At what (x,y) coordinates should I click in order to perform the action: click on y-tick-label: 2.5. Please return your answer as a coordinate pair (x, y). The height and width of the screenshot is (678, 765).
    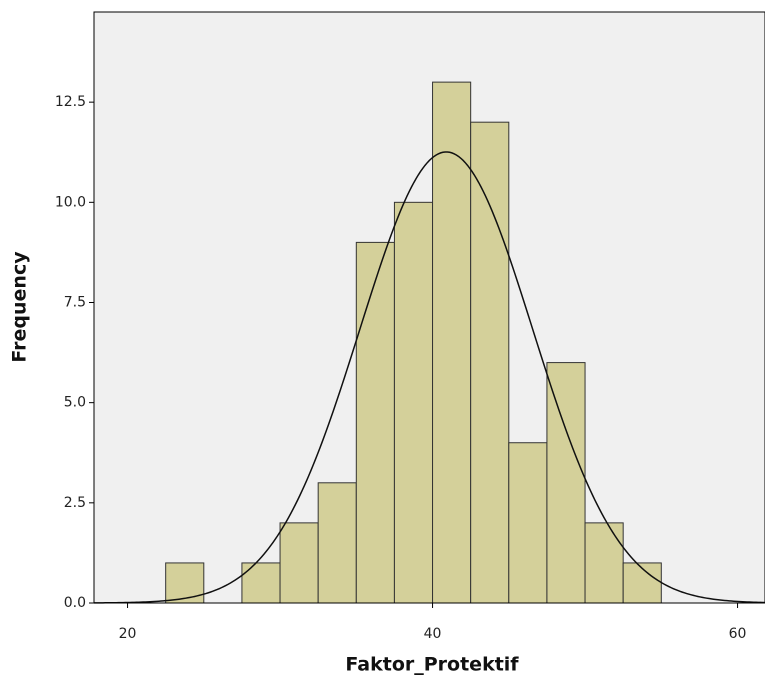
    Looking at the image, I should click on (75, 503).